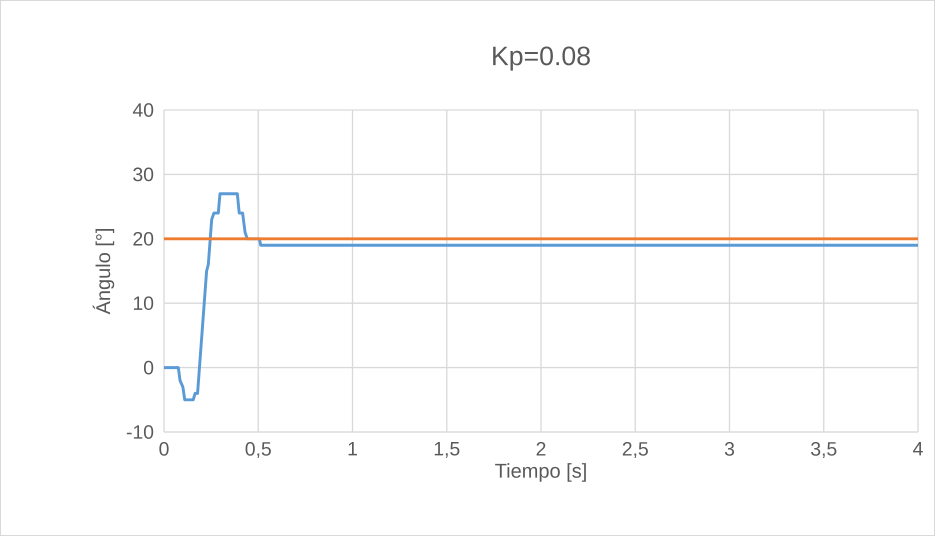 The height and width of the screenshot is (536, 935). I want to click on chart-title: Kp=0.08, so click(541, 58).